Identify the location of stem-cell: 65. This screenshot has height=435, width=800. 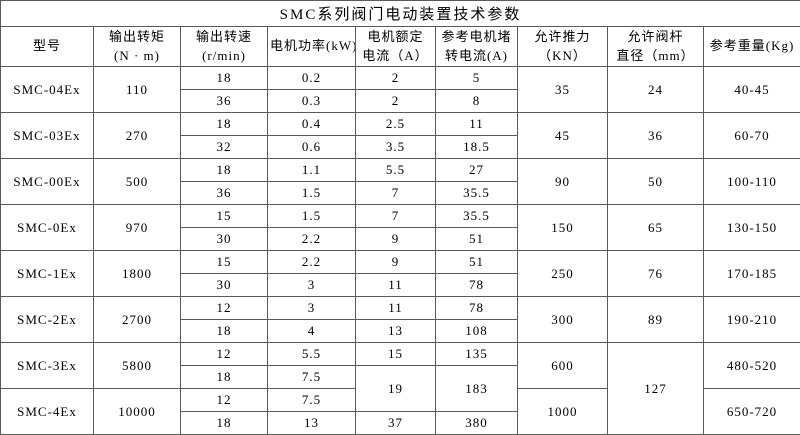
(656, 228).